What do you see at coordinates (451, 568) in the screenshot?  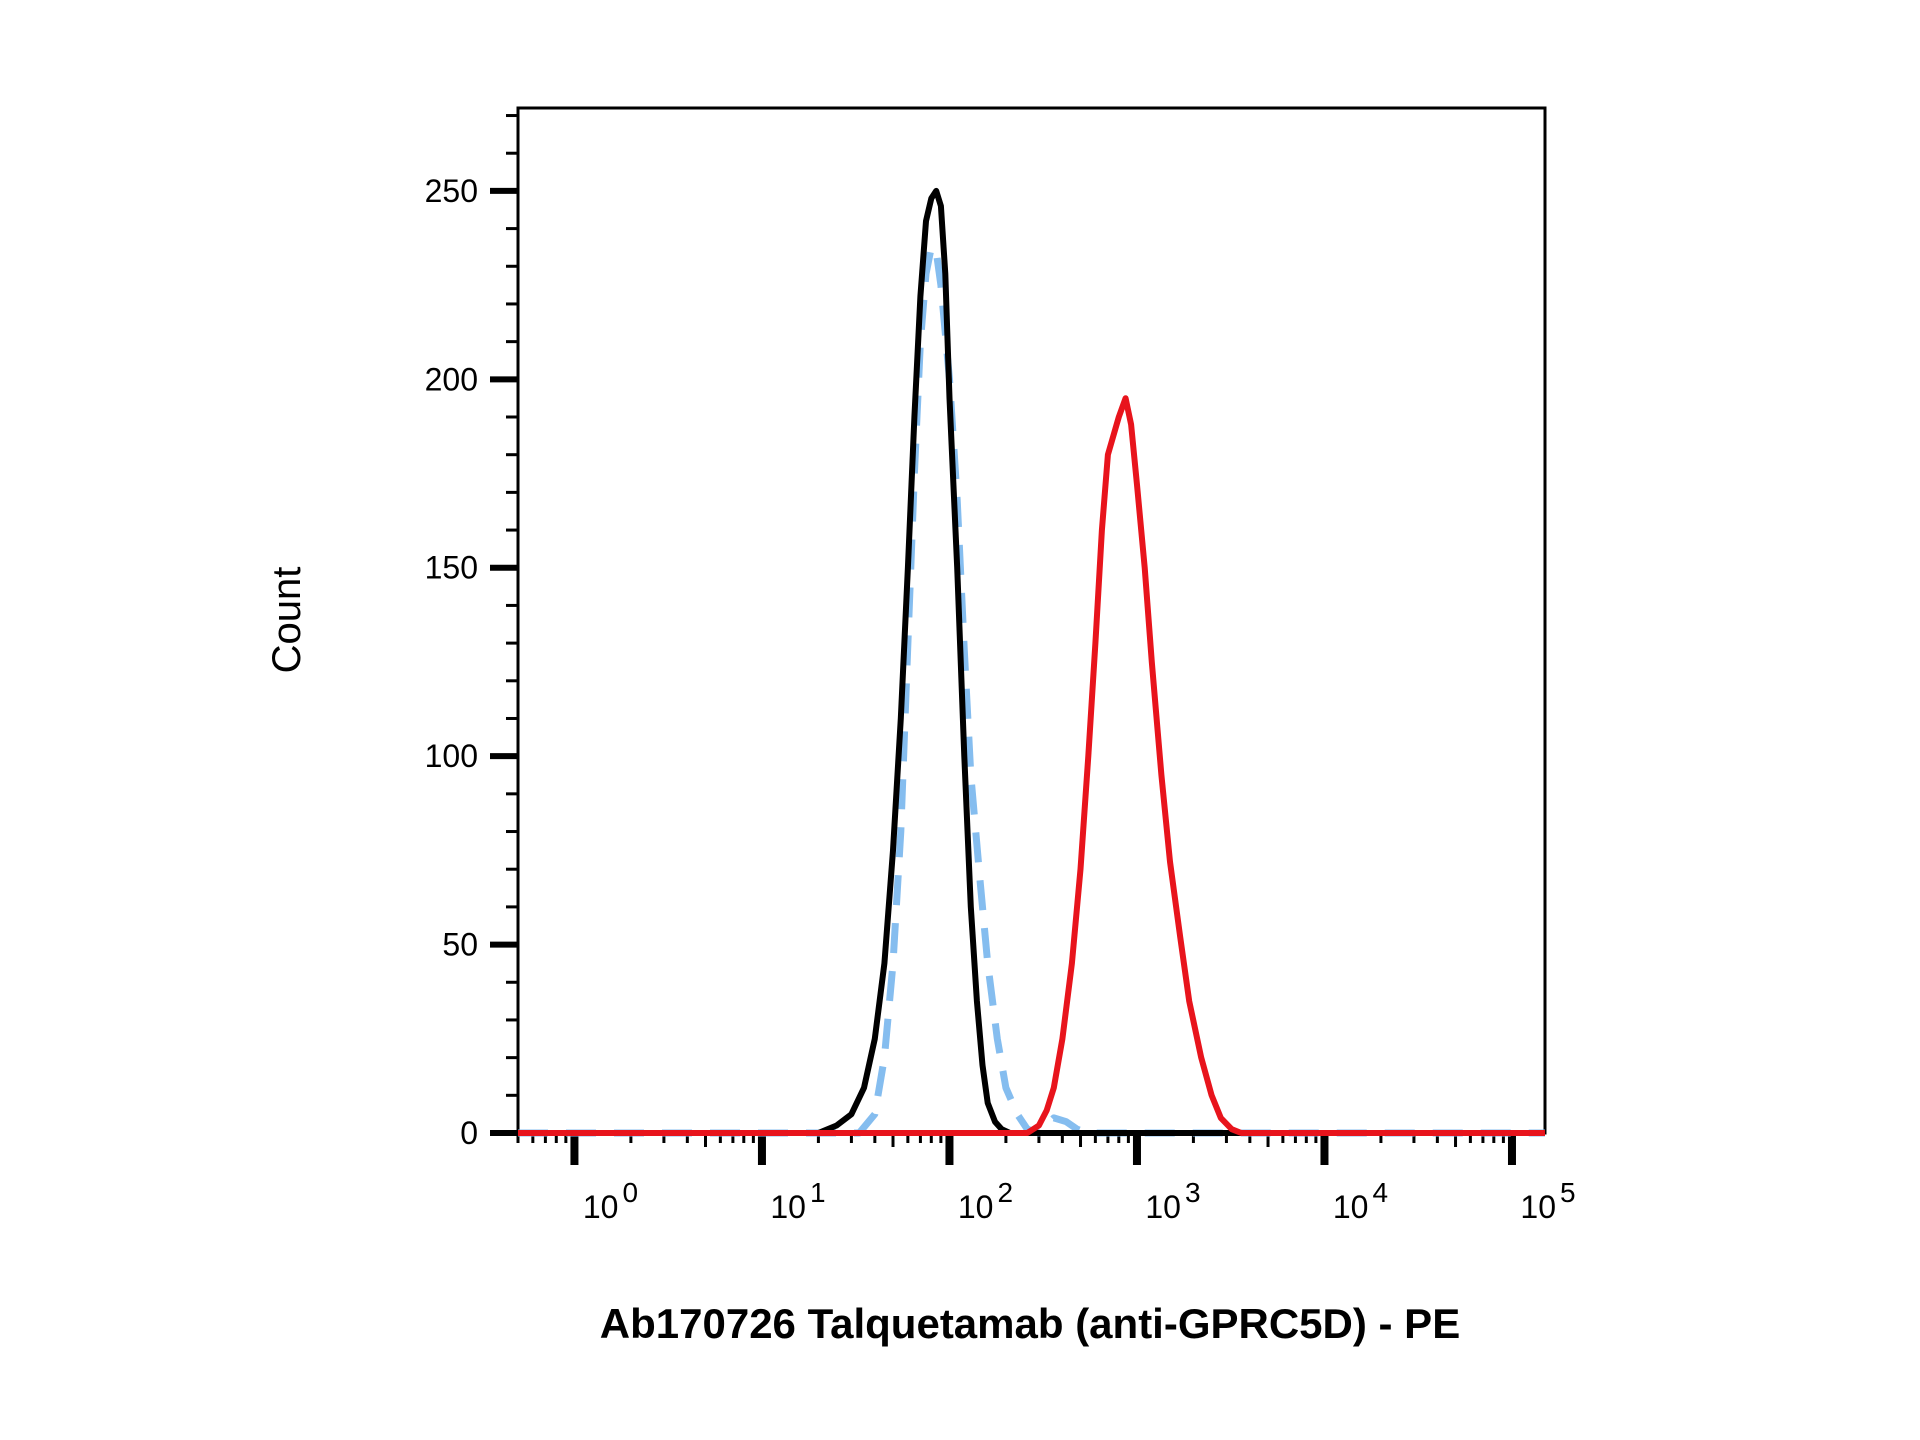 I see `y-tick-label: 150` at bounding box center [451, 568].